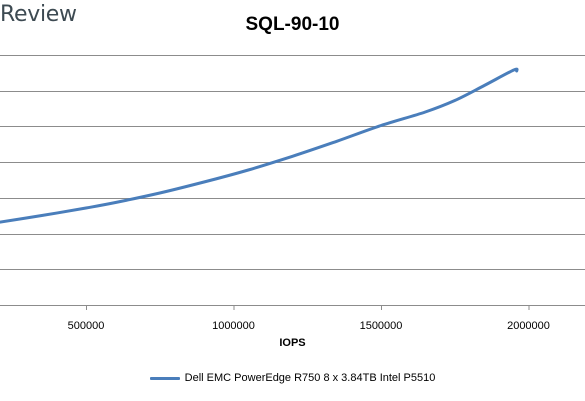 The width and height of the screenshot is (585, 401). I want to click on legend-swatch, so click(164, 378).